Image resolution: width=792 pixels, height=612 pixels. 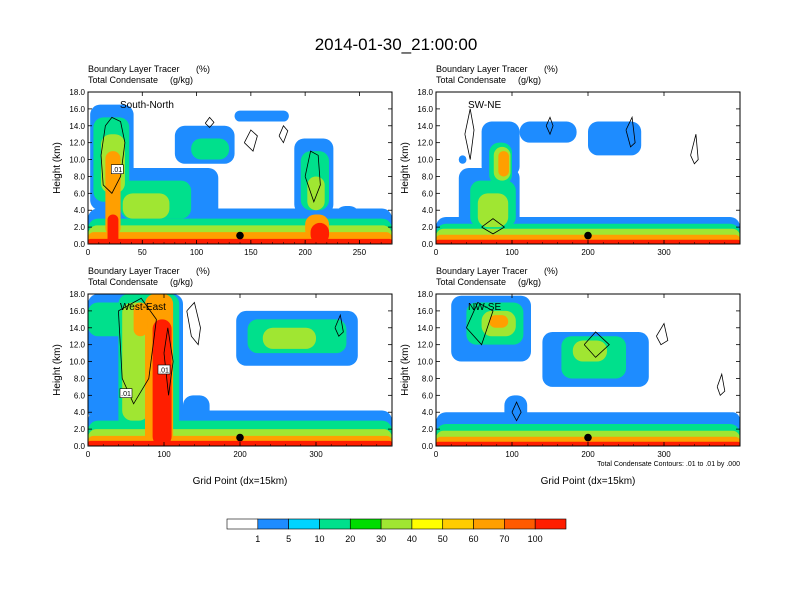 I want to click on x-tick-label: 100, so click(x=512, y=454).